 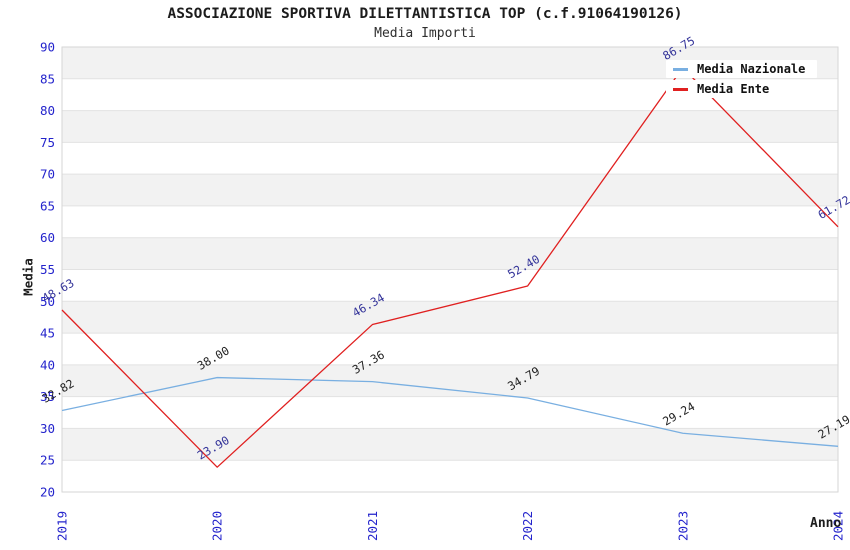 What do you see at coordinates (751, 69) in the screenshot?
I see `legend-label-nazionale: Media Nazionale` at bounding box center [751, 69].